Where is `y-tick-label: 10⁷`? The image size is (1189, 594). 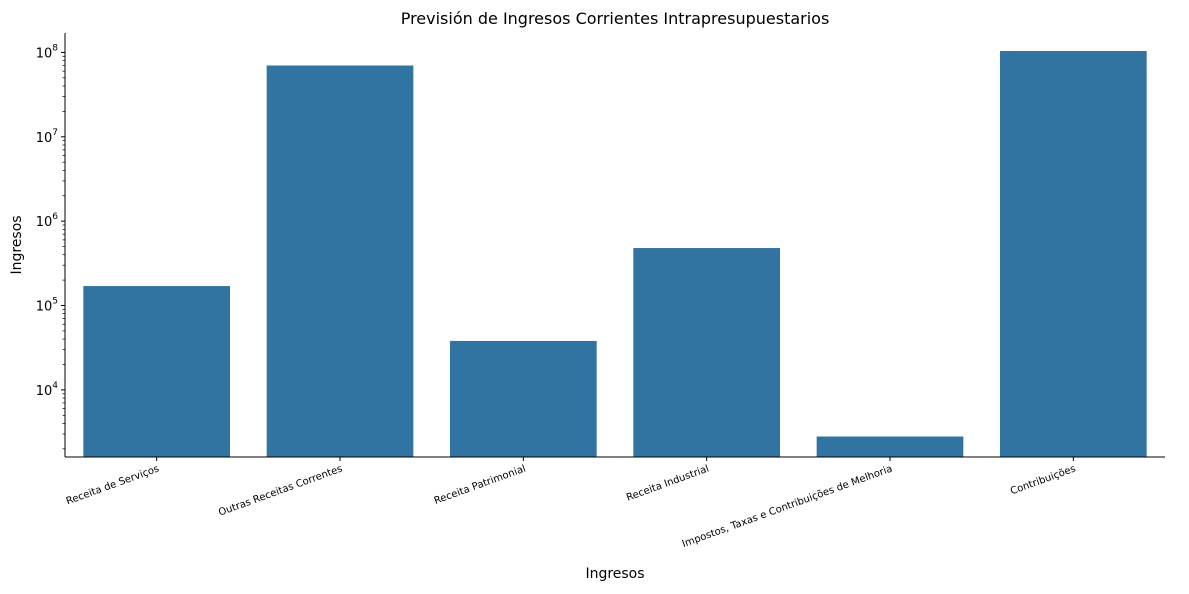
y-tick-label: 10⁷ is located at coordinates (47, 137).